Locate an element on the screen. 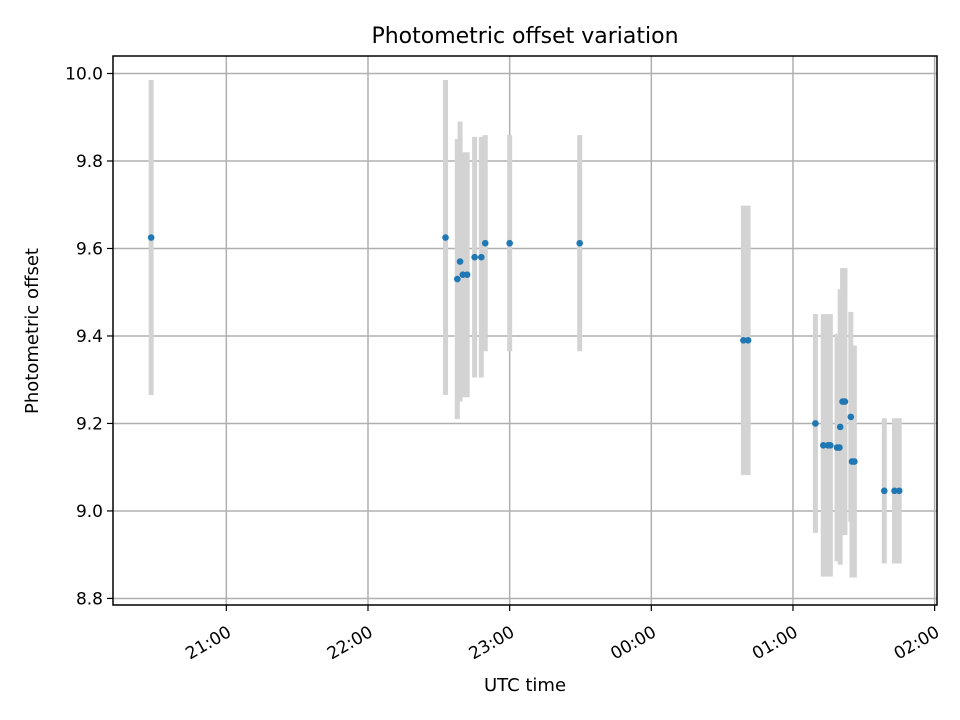  y-tick-label: 9.4 is located at coordinates (89, 337).